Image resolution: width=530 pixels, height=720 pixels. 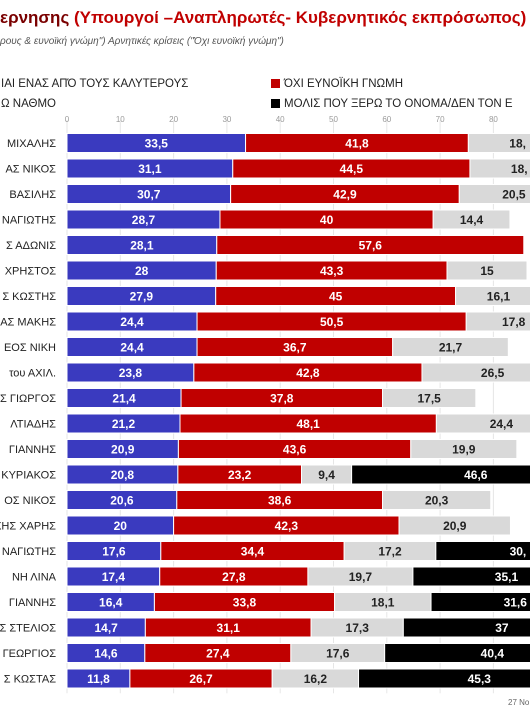 I want to click on data-label-21-1: 26,7, so click(x=201, y=679).